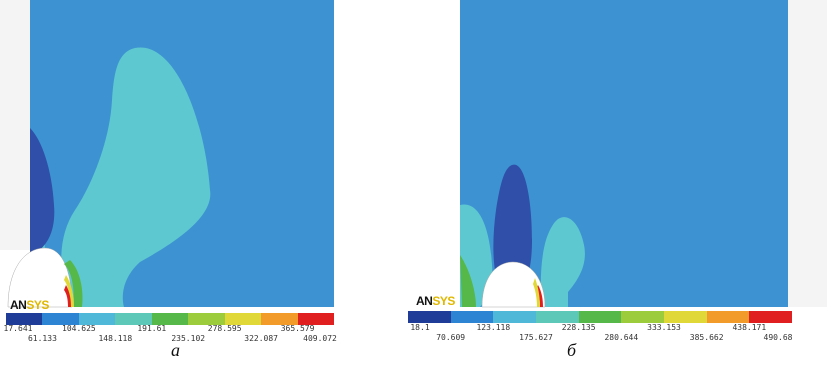  I want to click on legend-tick-label: 228.135, so click(578, 327).